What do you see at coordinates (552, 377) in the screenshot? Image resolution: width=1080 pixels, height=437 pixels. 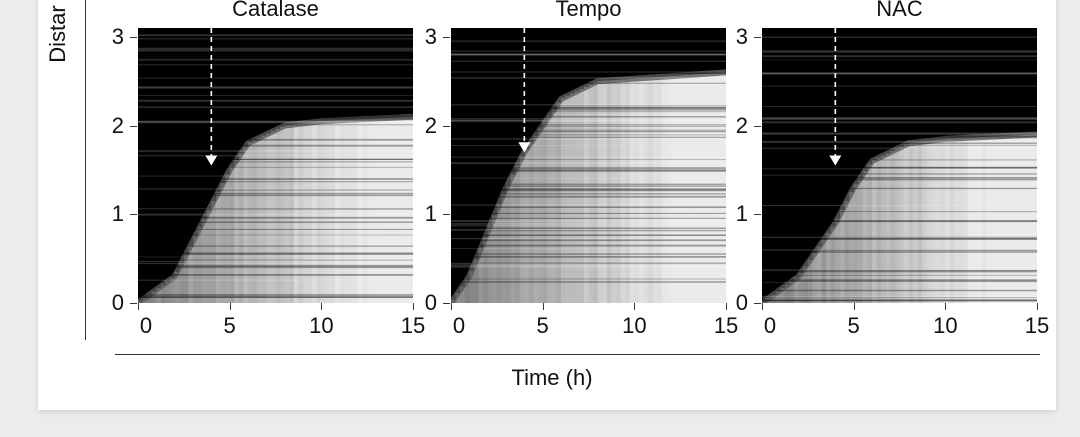 I see `x-axis-label: Time (h)` at bounding box center [552, 377].